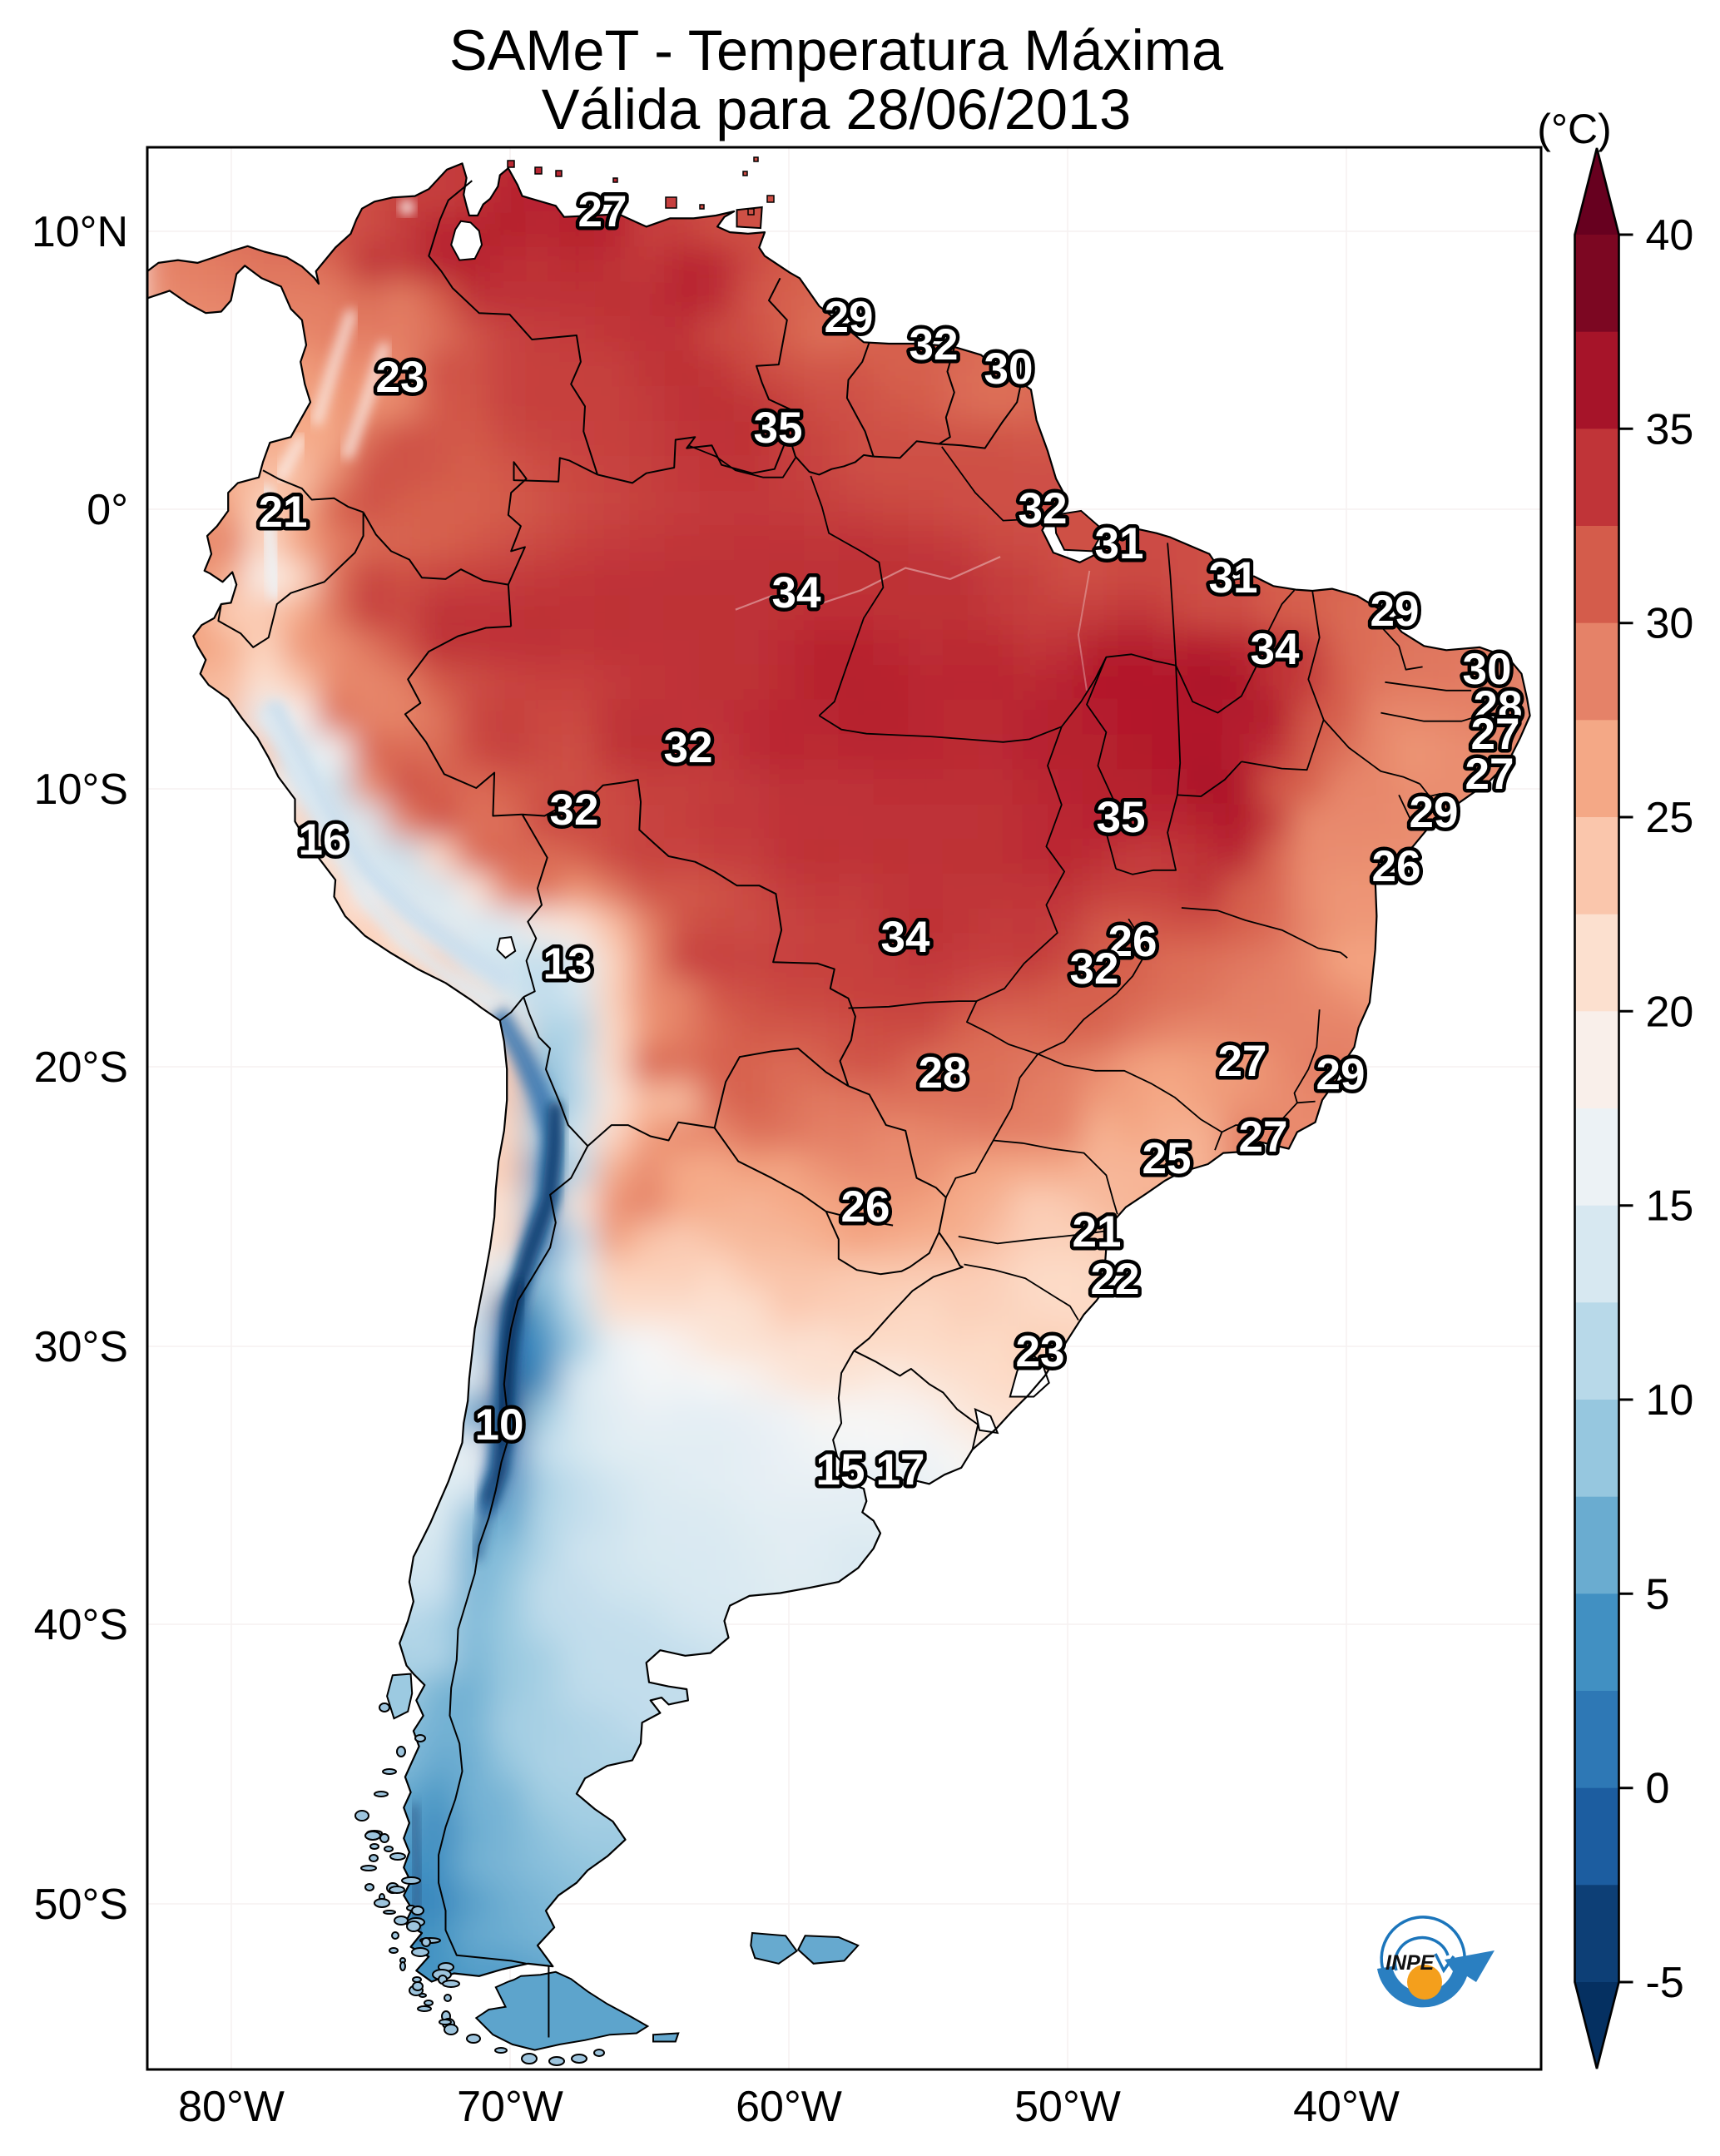 The width and height of the screenshot is (1720, 2156). I want to click on svg-text: 0°, so click(107, 510).